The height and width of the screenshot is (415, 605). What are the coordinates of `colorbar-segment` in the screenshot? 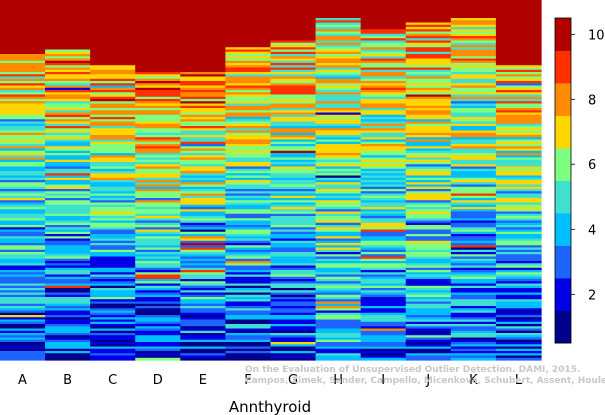 It's located at (563, 132).